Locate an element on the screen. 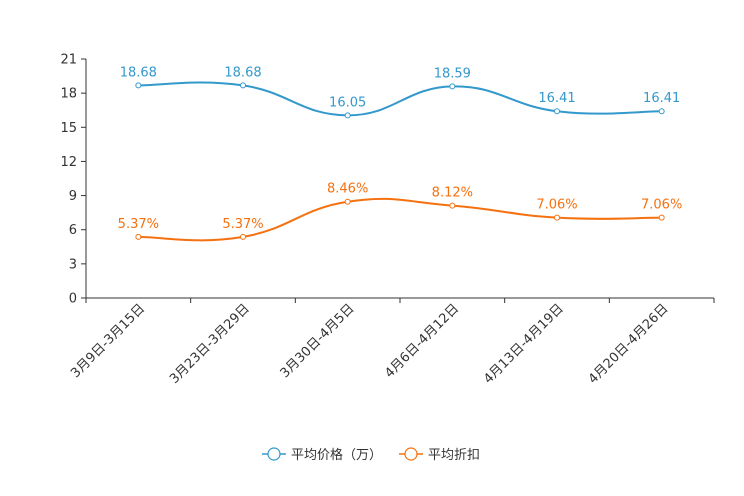 The image size is (744, 496). y-tick-label: 3 is located at coordinates (73, 264).